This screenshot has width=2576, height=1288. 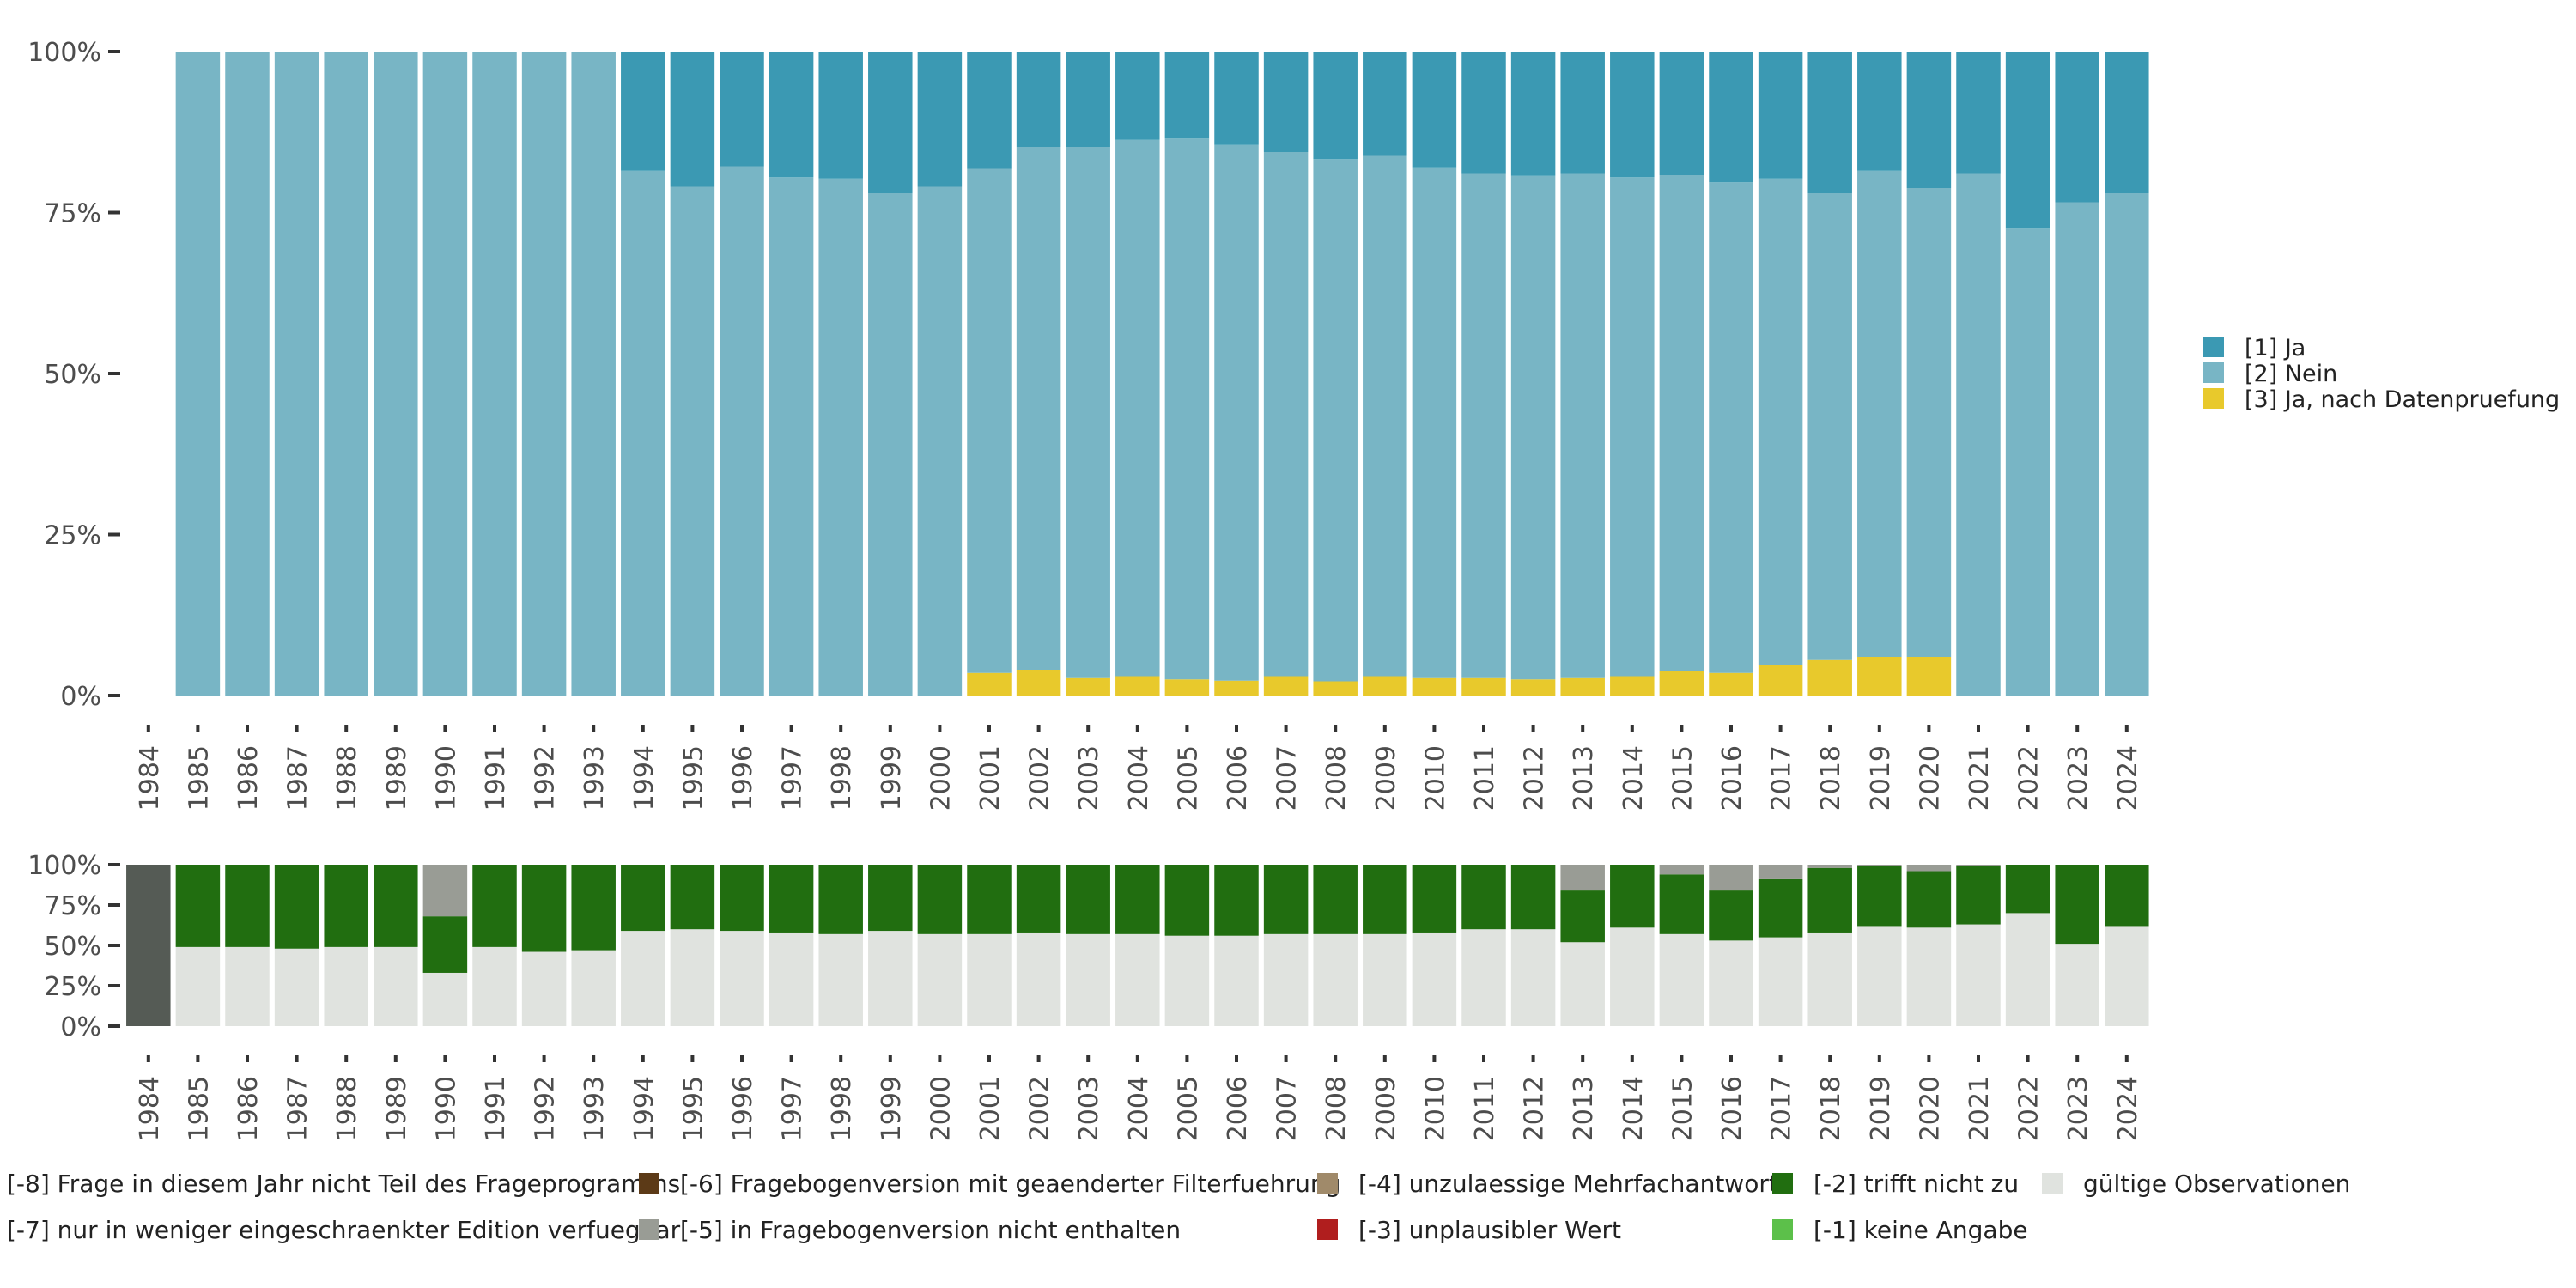 What do you see at coordinates (298, 1108) in the screenshot?
I see `bottom-x-tick-label: 1987` at bounding box center [298, 1108].